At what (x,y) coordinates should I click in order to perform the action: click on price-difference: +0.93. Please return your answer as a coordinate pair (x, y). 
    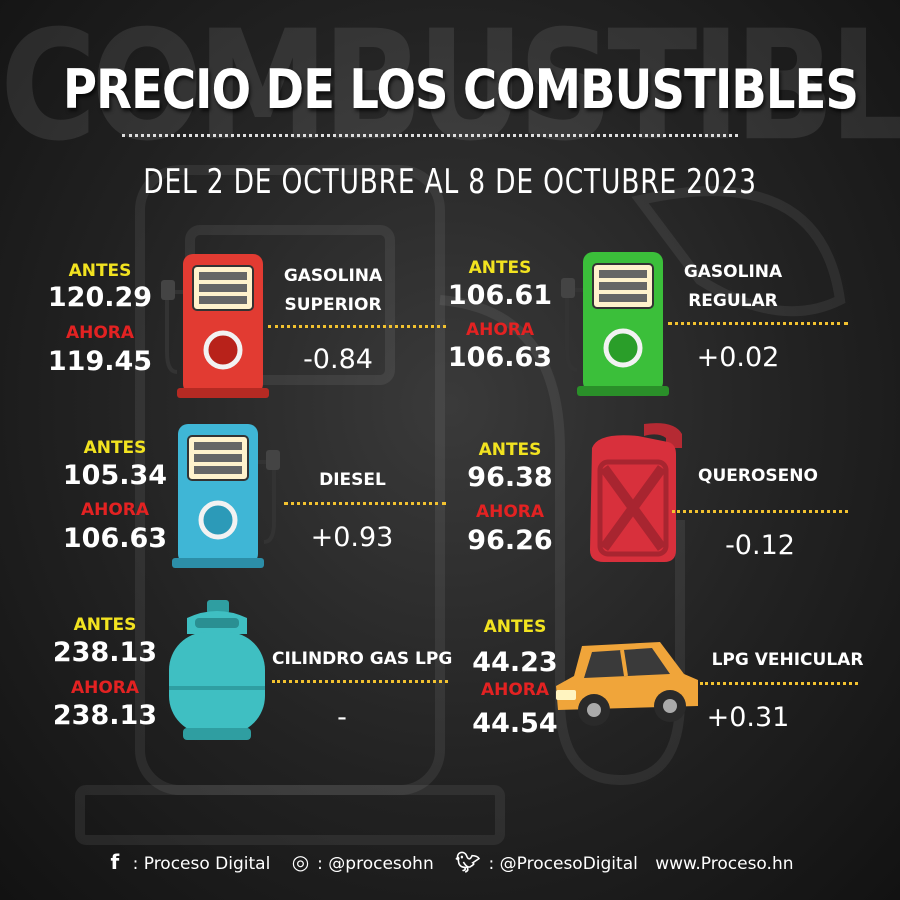
    Looking at the image, I should click on (352, 537).